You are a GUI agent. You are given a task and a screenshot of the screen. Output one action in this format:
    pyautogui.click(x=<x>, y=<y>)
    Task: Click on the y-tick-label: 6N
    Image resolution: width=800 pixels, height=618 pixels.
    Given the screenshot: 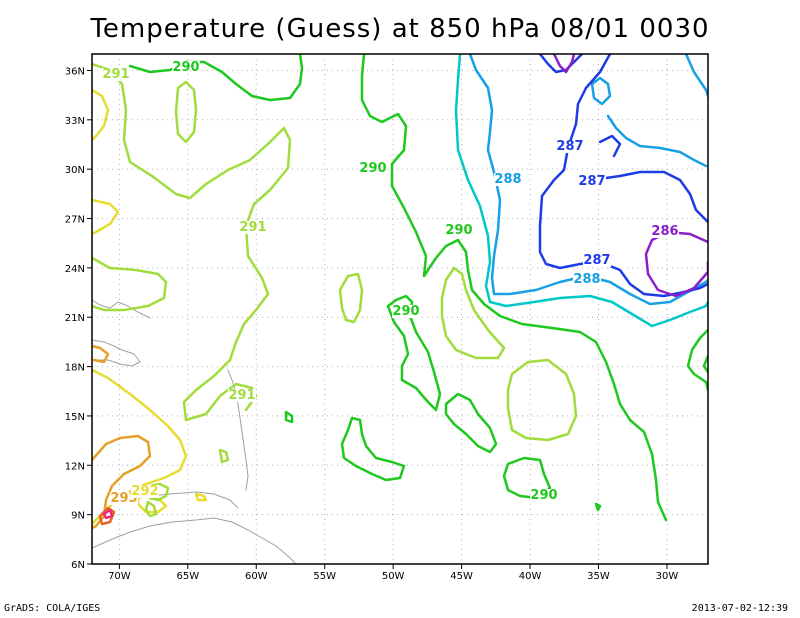 What is the action you would take?
    pyautogui.click(x=78, y=565)
    